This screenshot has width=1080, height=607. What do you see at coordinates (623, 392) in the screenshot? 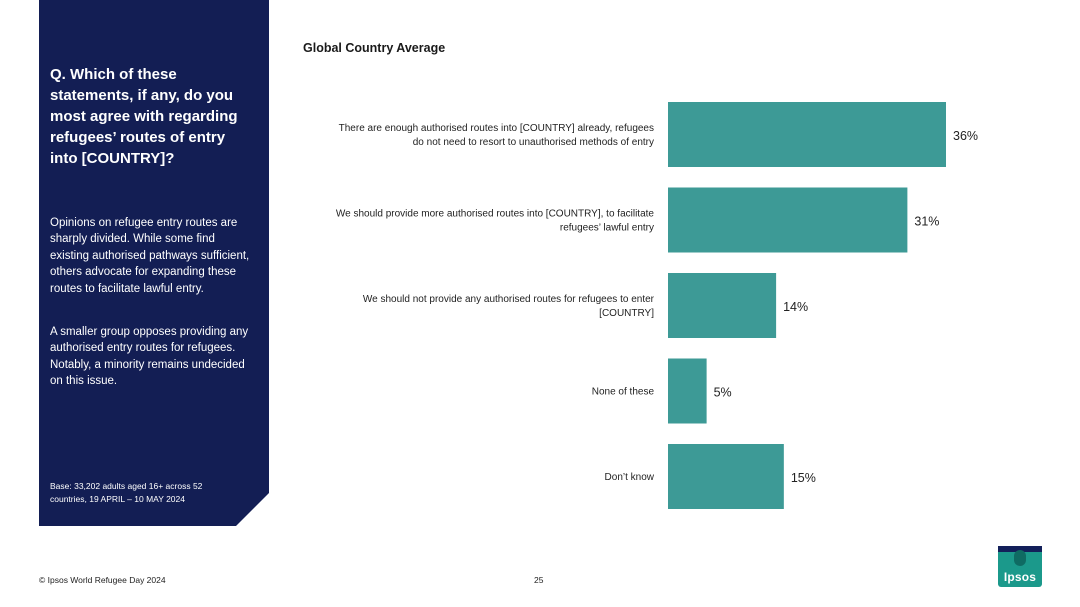
I see `category-label-4: None of these` at bounding box center [623, 392].